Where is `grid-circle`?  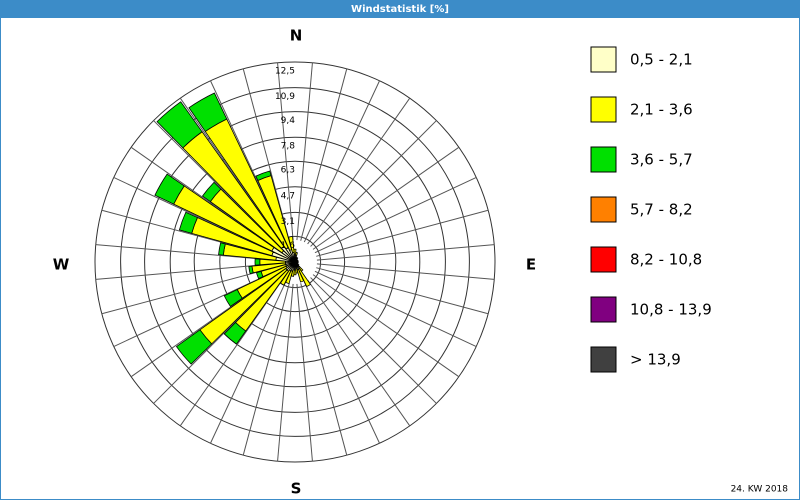 grid-circle is located at coordinates (295, 262).